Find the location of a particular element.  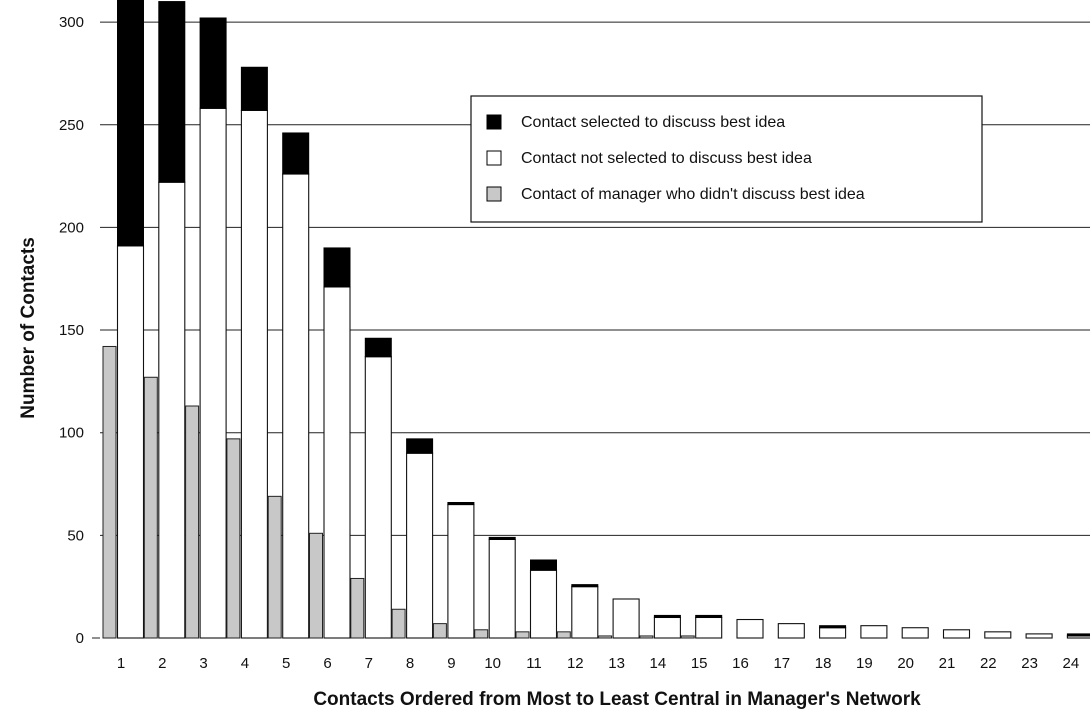

x-tick-label: 7 is located at coordinates (369, 663).